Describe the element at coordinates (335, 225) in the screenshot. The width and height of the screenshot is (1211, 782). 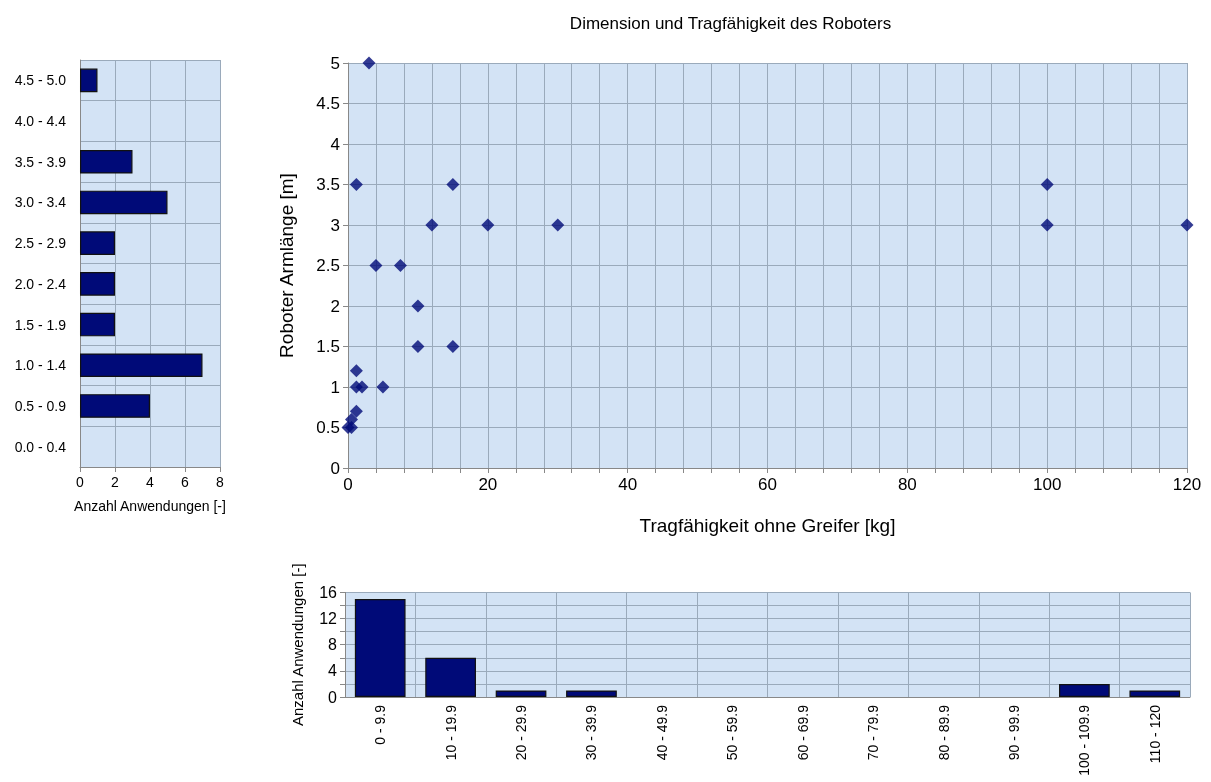
I see `y-tick-label: 3` at that location.